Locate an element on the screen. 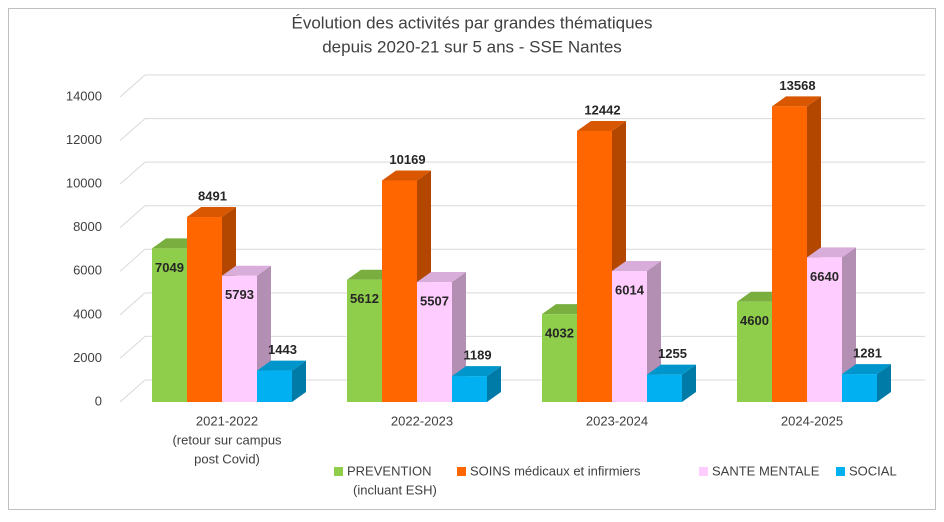 The image size is (944, 522). x-tick-label: 2022-2023 is located at coordinates (422, 420).